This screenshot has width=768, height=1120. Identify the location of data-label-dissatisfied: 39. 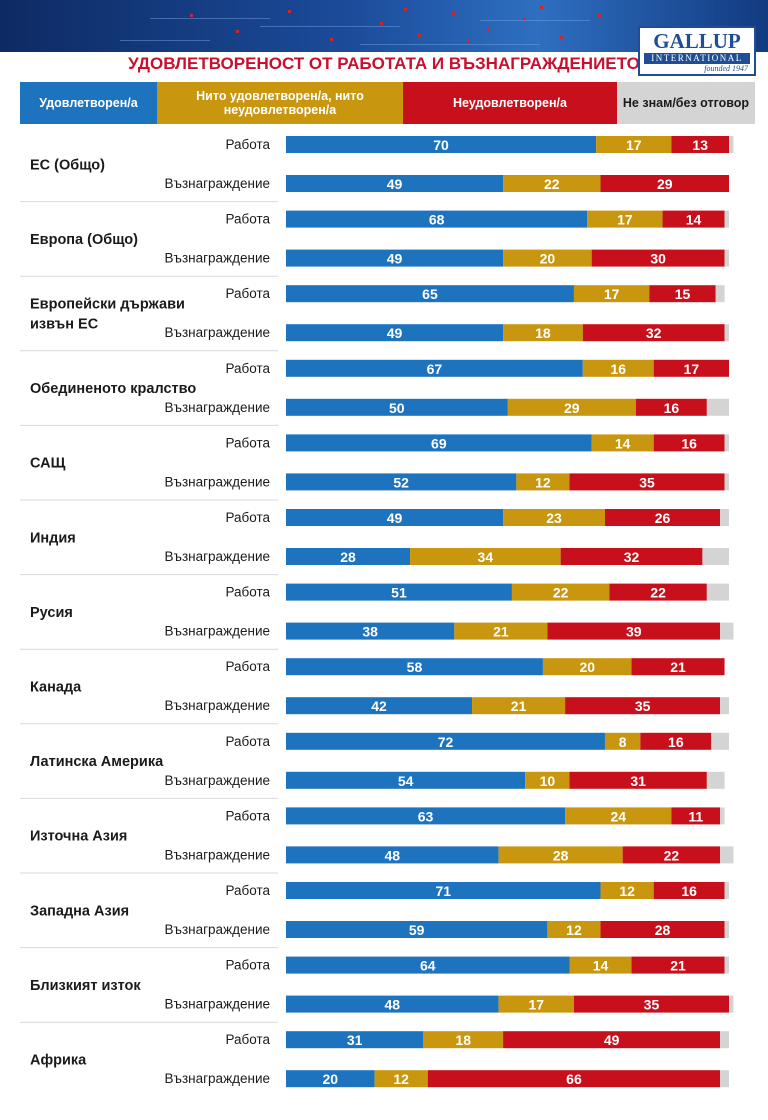
(634, 632).